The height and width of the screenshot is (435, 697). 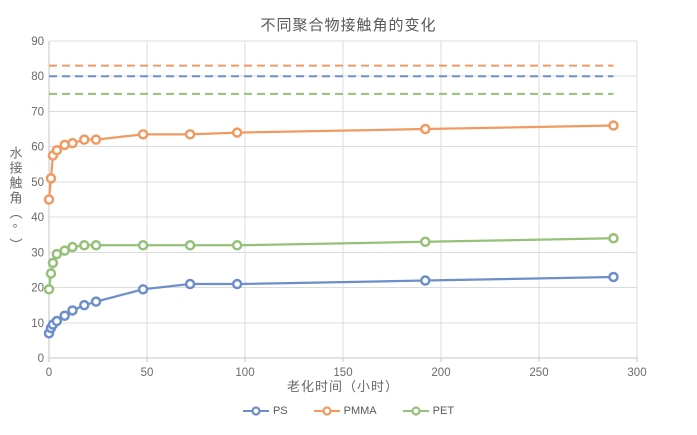 I want to click on legend-item-PMMA: PMMA, so click(x=345, y=411).